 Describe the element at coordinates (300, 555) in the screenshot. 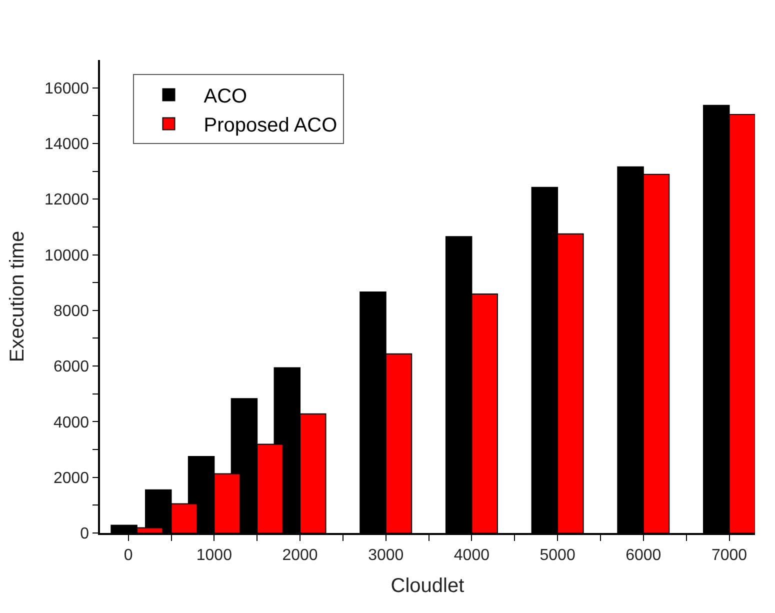

I see `x-tick-label: 2000` at that location.